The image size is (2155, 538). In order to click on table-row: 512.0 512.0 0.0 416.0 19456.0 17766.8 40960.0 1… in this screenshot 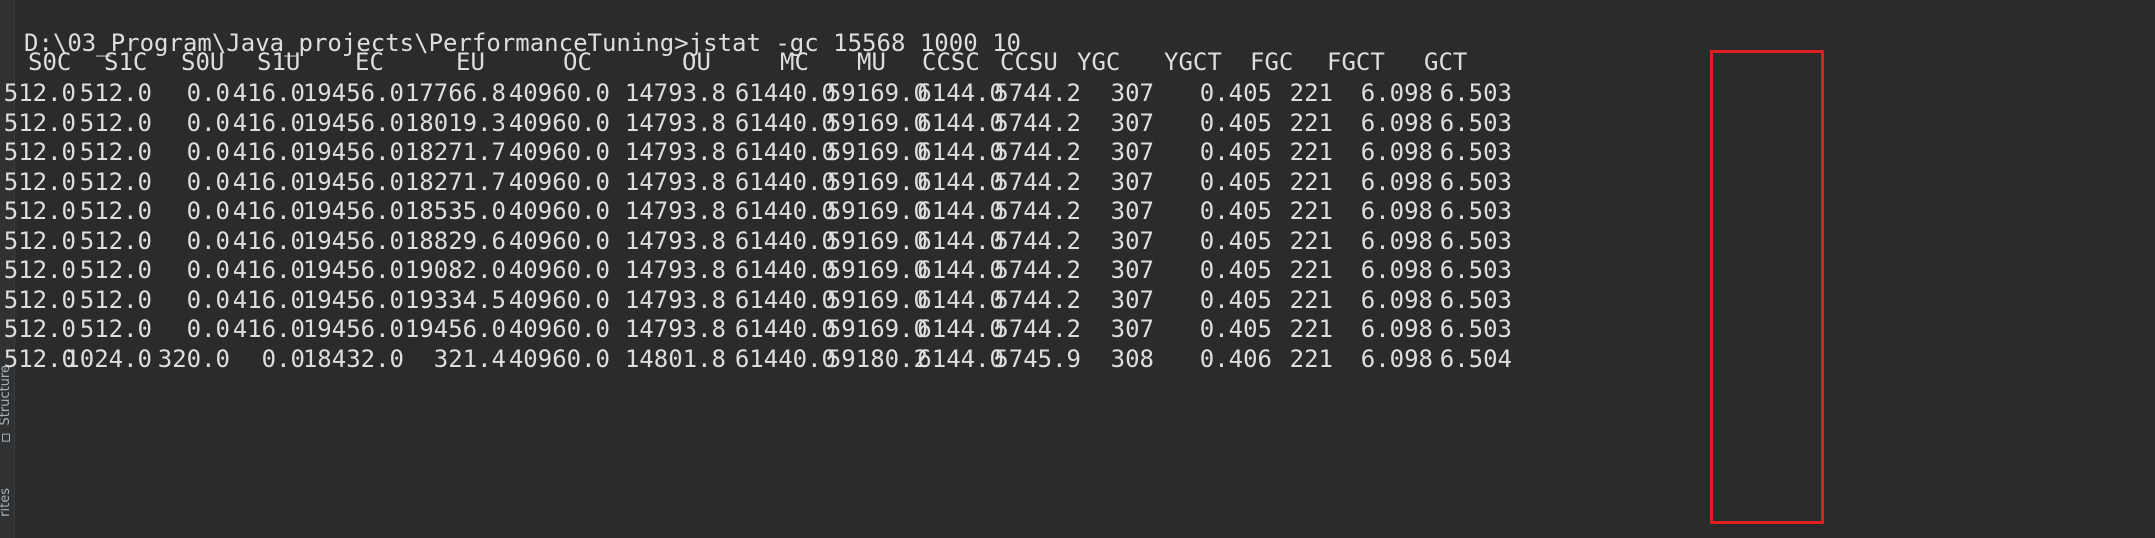, I will do `click(1077, 93)`.